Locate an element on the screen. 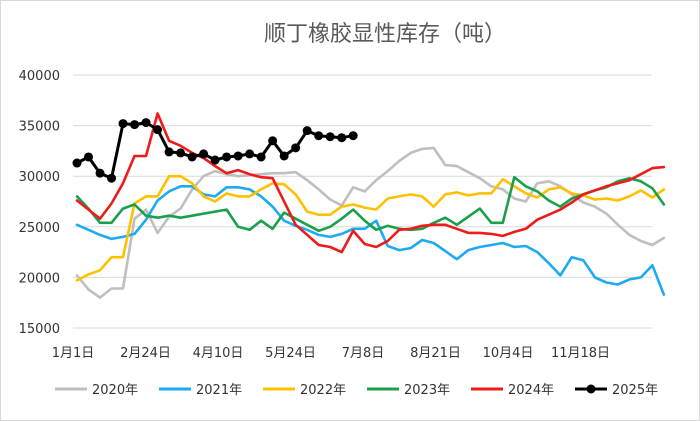  y-tick-label: 40000 is located at coordinates (39, 76).